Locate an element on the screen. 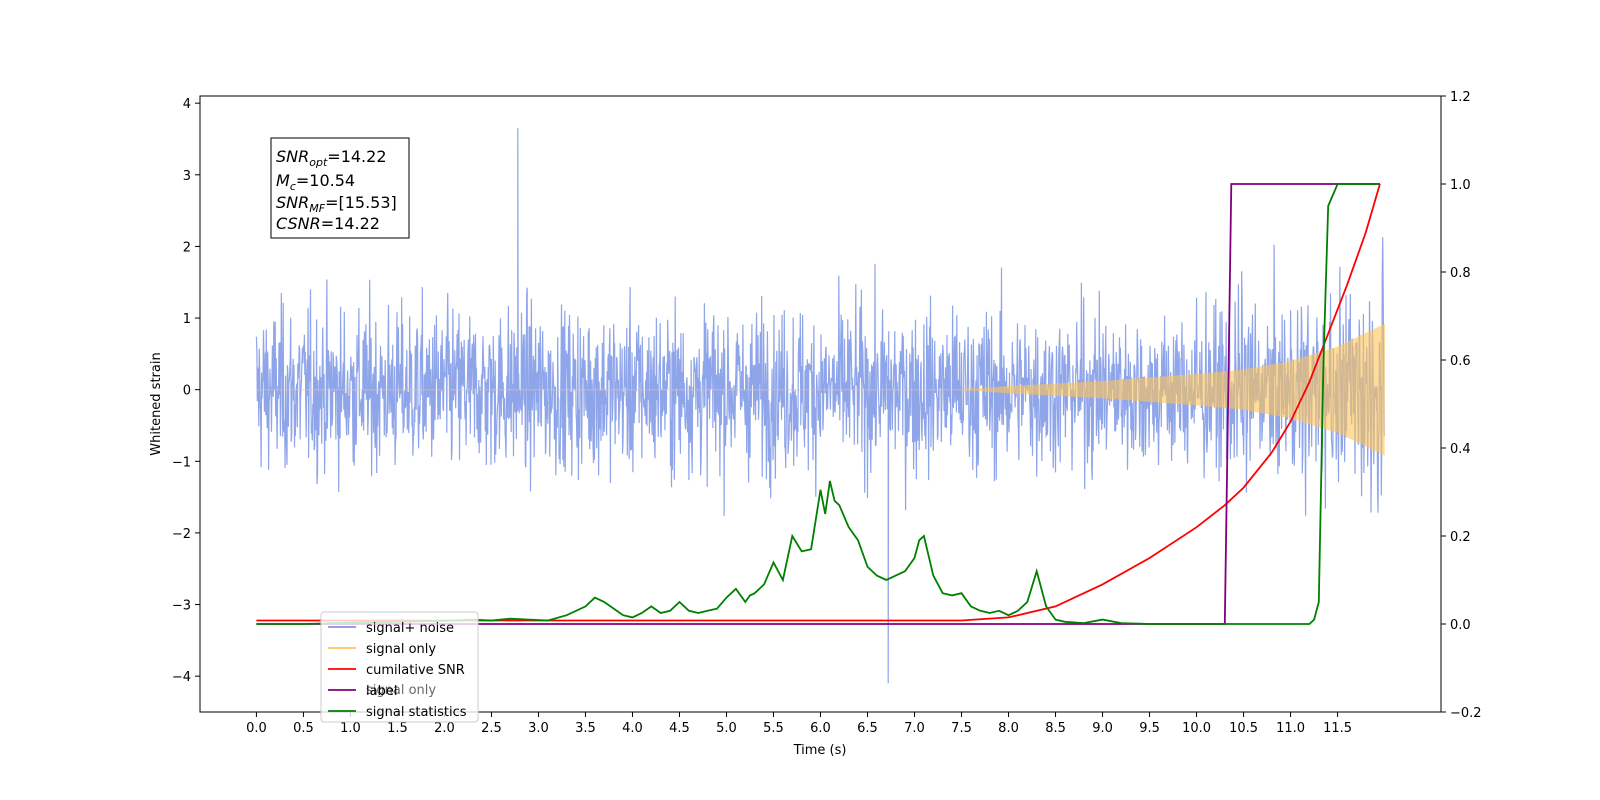  x-tick-label: 4.0 is located at coordinates (632, 728).